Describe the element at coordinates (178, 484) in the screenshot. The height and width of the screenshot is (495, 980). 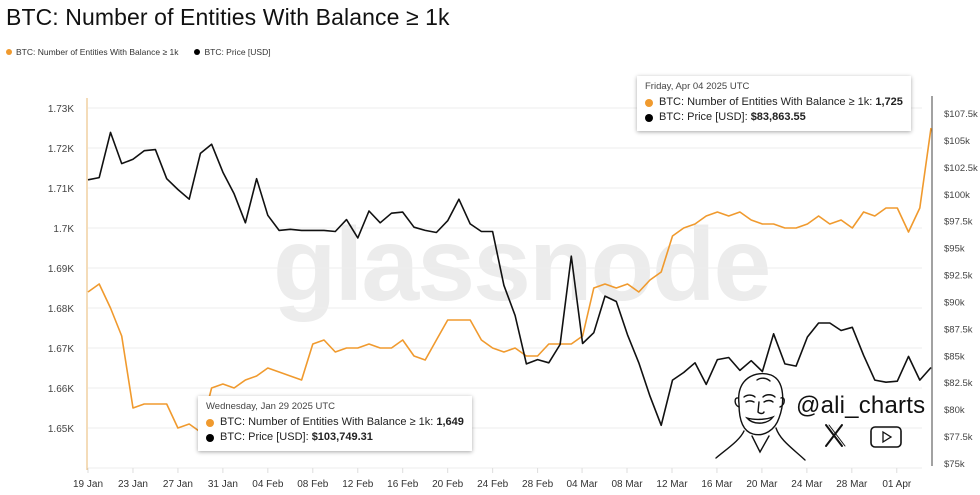
I see `svg-text: 27 Jan` at that location.